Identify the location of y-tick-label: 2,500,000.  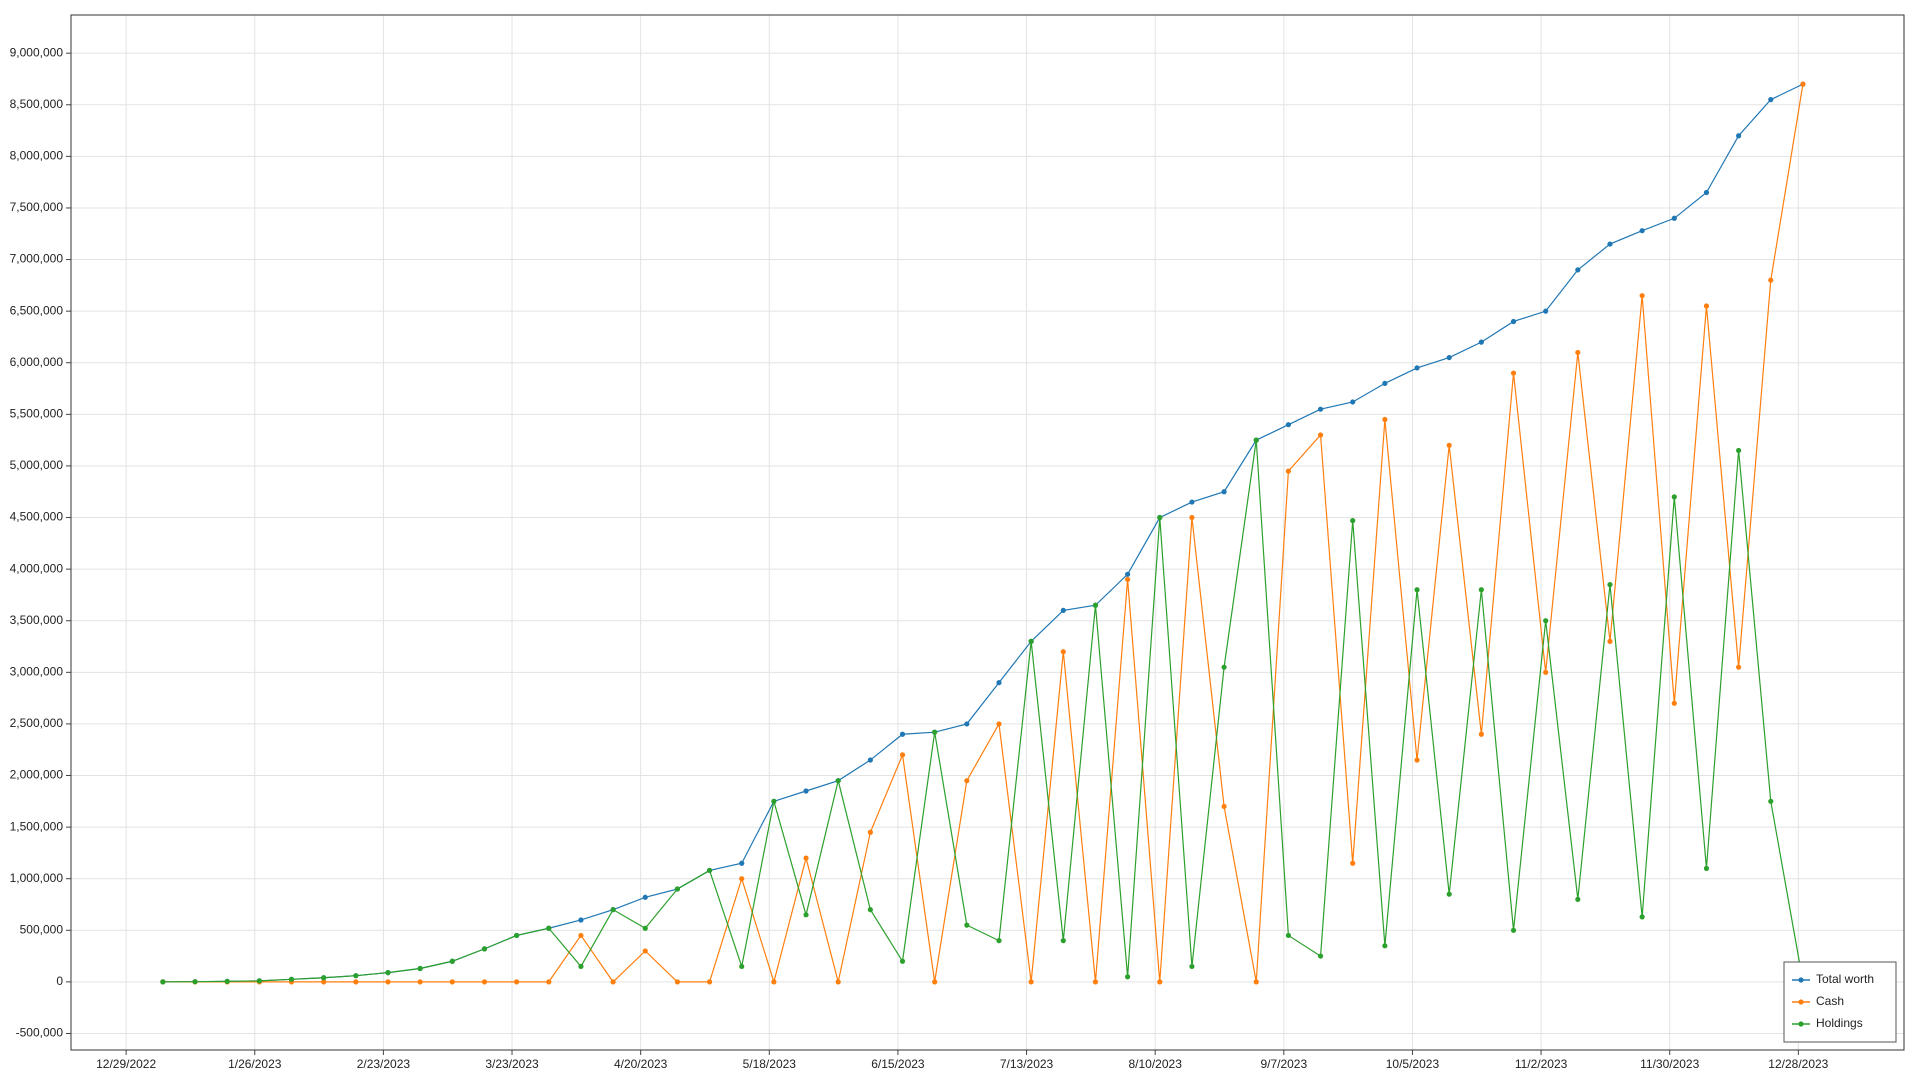
(37, 723).